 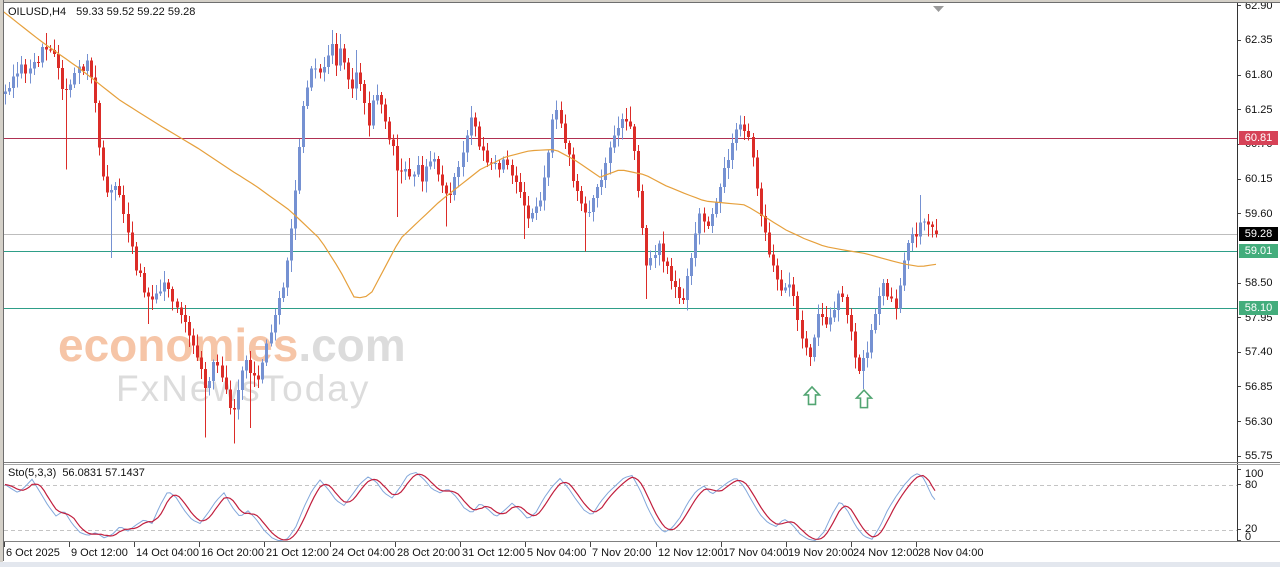 What do you see at coordinates (691, 553) in the screenshot?
I see `time-tick-label: 12 Nov 12:00` at bounding box center [691, 553].